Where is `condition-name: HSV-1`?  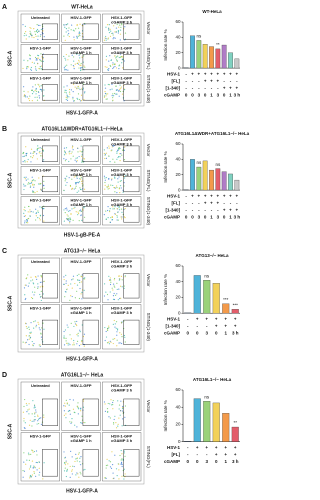 condition-name: HSV-1 is located at coordinates (174, 195).